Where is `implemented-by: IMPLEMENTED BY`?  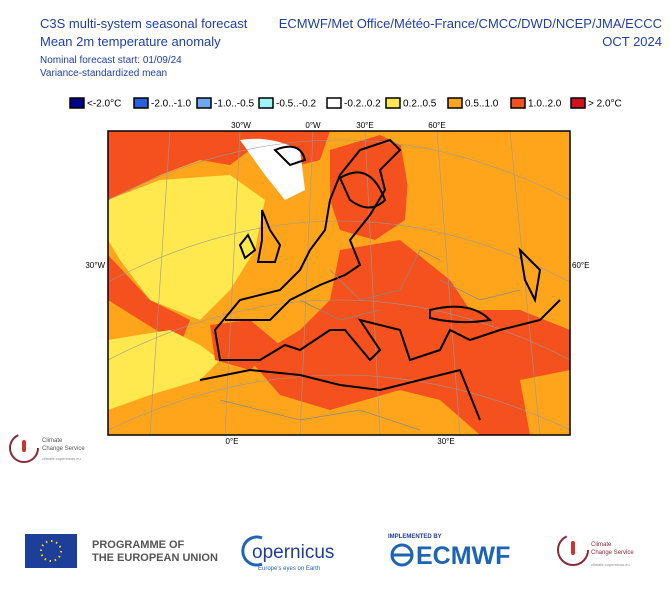 implemented-by: IMPLEMENTED BY is located at coordinates (415, 537).